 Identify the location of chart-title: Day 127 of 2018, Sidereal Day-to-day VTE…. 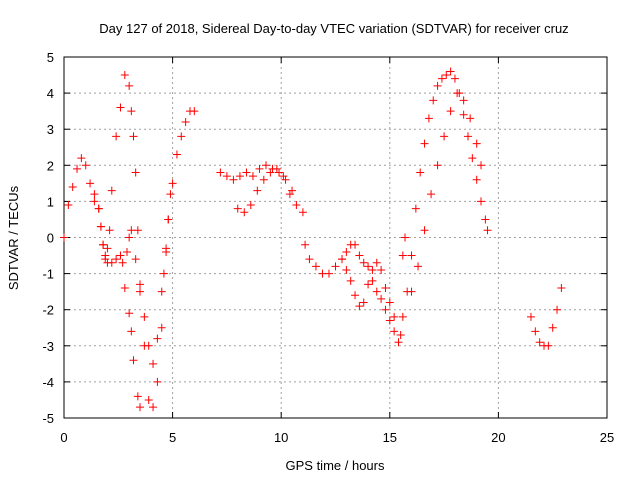
(333, 28).